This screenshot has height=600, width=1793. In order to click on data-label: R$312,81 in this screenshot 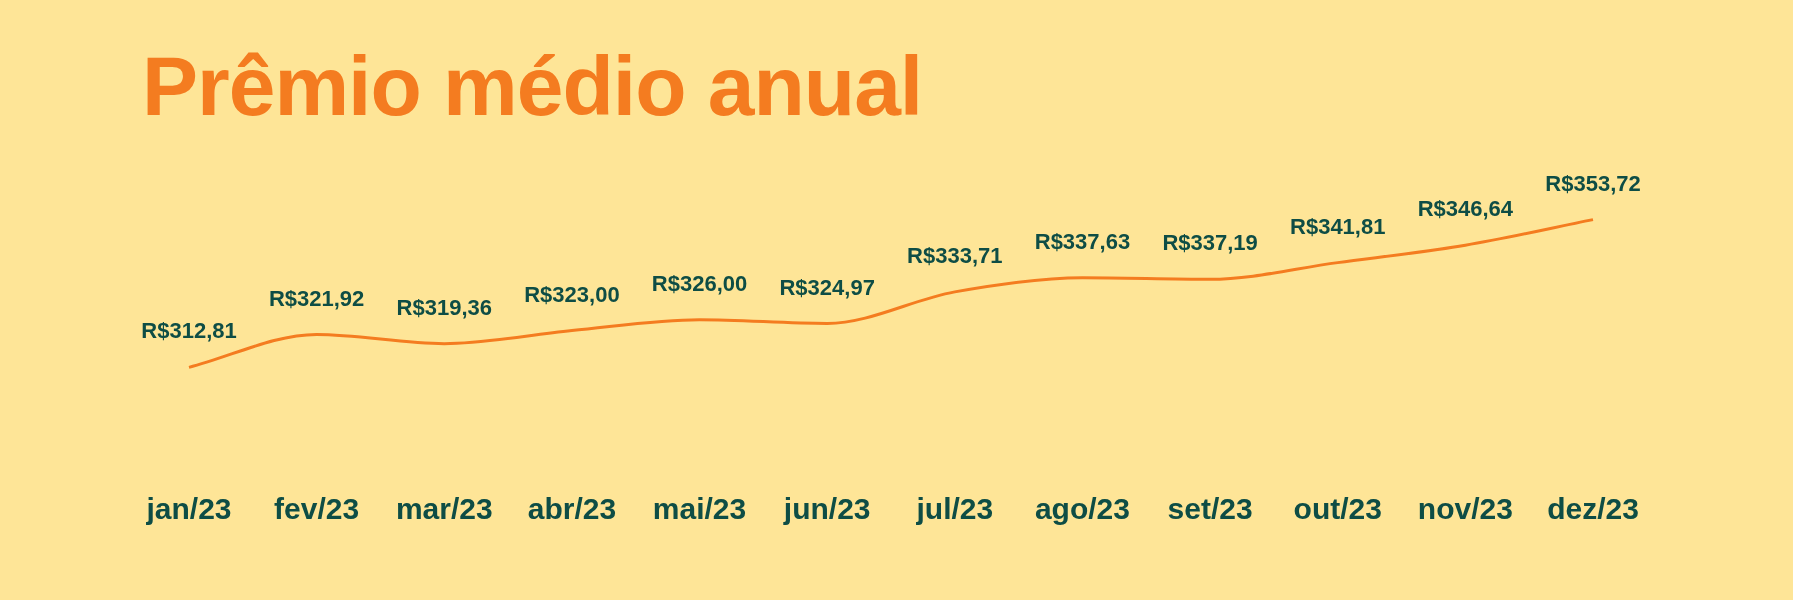, I will do `click(189, 331)`.